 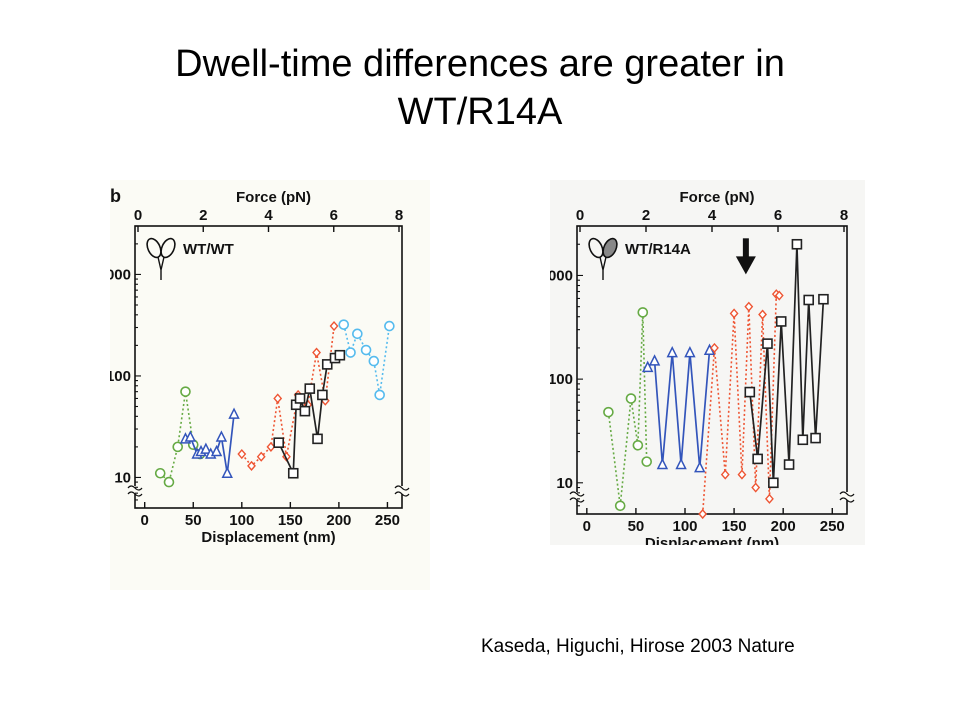 I want to click on x2-tick-label: 2, so click(x=203, y=215).